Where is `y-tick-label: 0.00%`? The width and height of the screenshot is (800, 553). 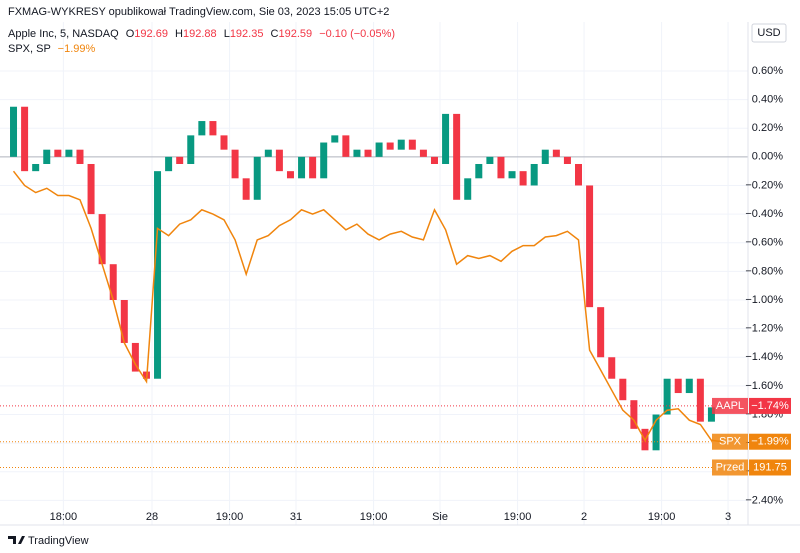 y-tick-label: 0.00% is located at coordinates (767, 157).